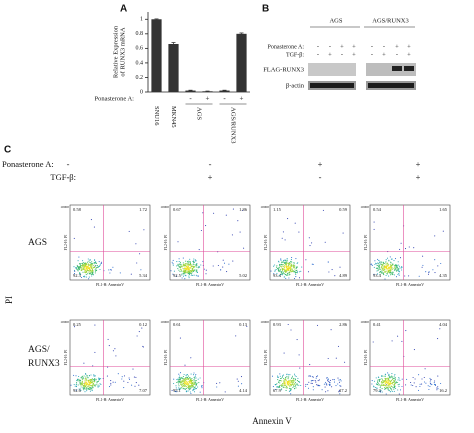  Describe the element at coordinates (366, 242) in the screenshot. I see `plot-axis-label: FL2-H: PI` at that location.